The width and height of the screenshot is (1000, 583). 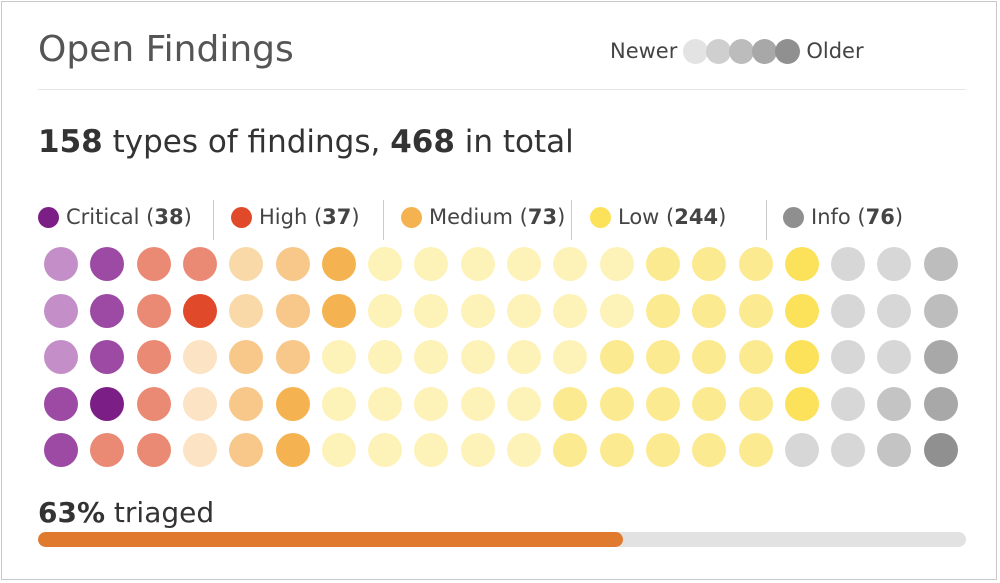 What do you see at coordinates (658, 217) in the screenshot?
I see `severity-legend-item-low: Low (244)` at bounding box center [658, 217].